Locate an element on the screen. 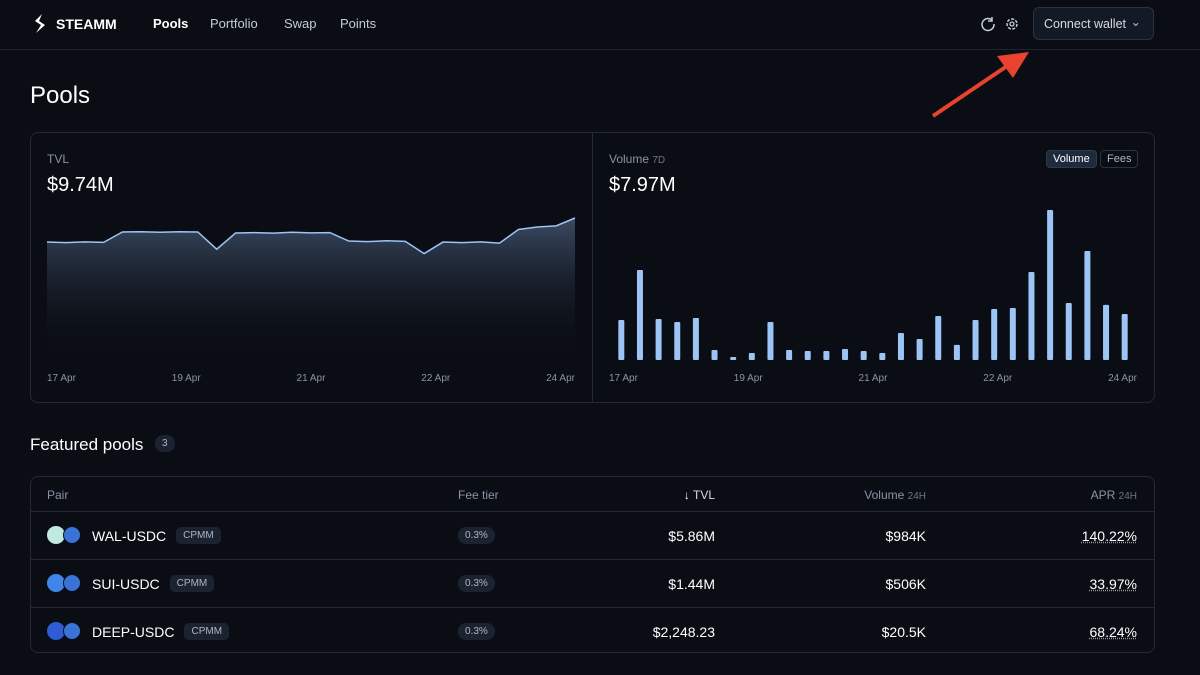  divider is located at coordinates (592, 267).